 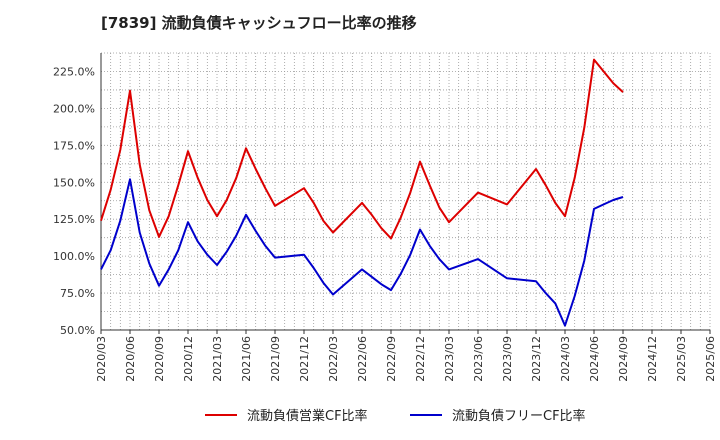 I want to click on x-tick-label: 2023/06, so click(x=478, y=359).